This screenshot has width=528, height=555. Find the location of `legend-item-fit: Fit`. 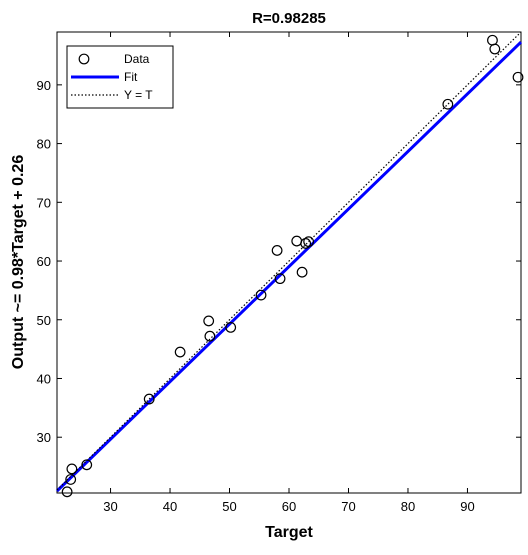

legend-item-fit: Fit is located at coordinates (104, 77).